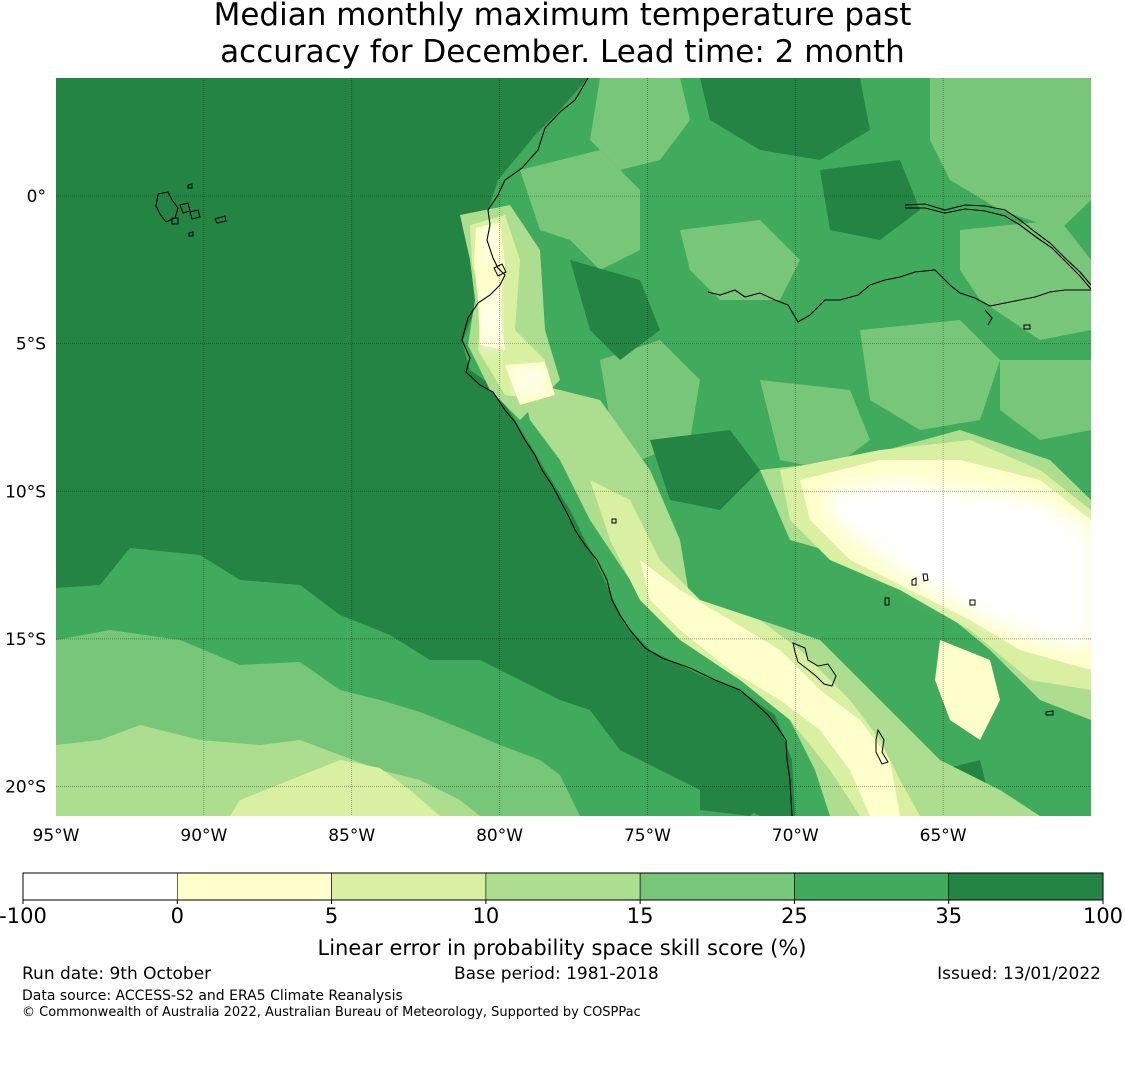 The width and height of the screenshot is (1125, 1065). I want to click on colorbar-frame, so click(563, 886).